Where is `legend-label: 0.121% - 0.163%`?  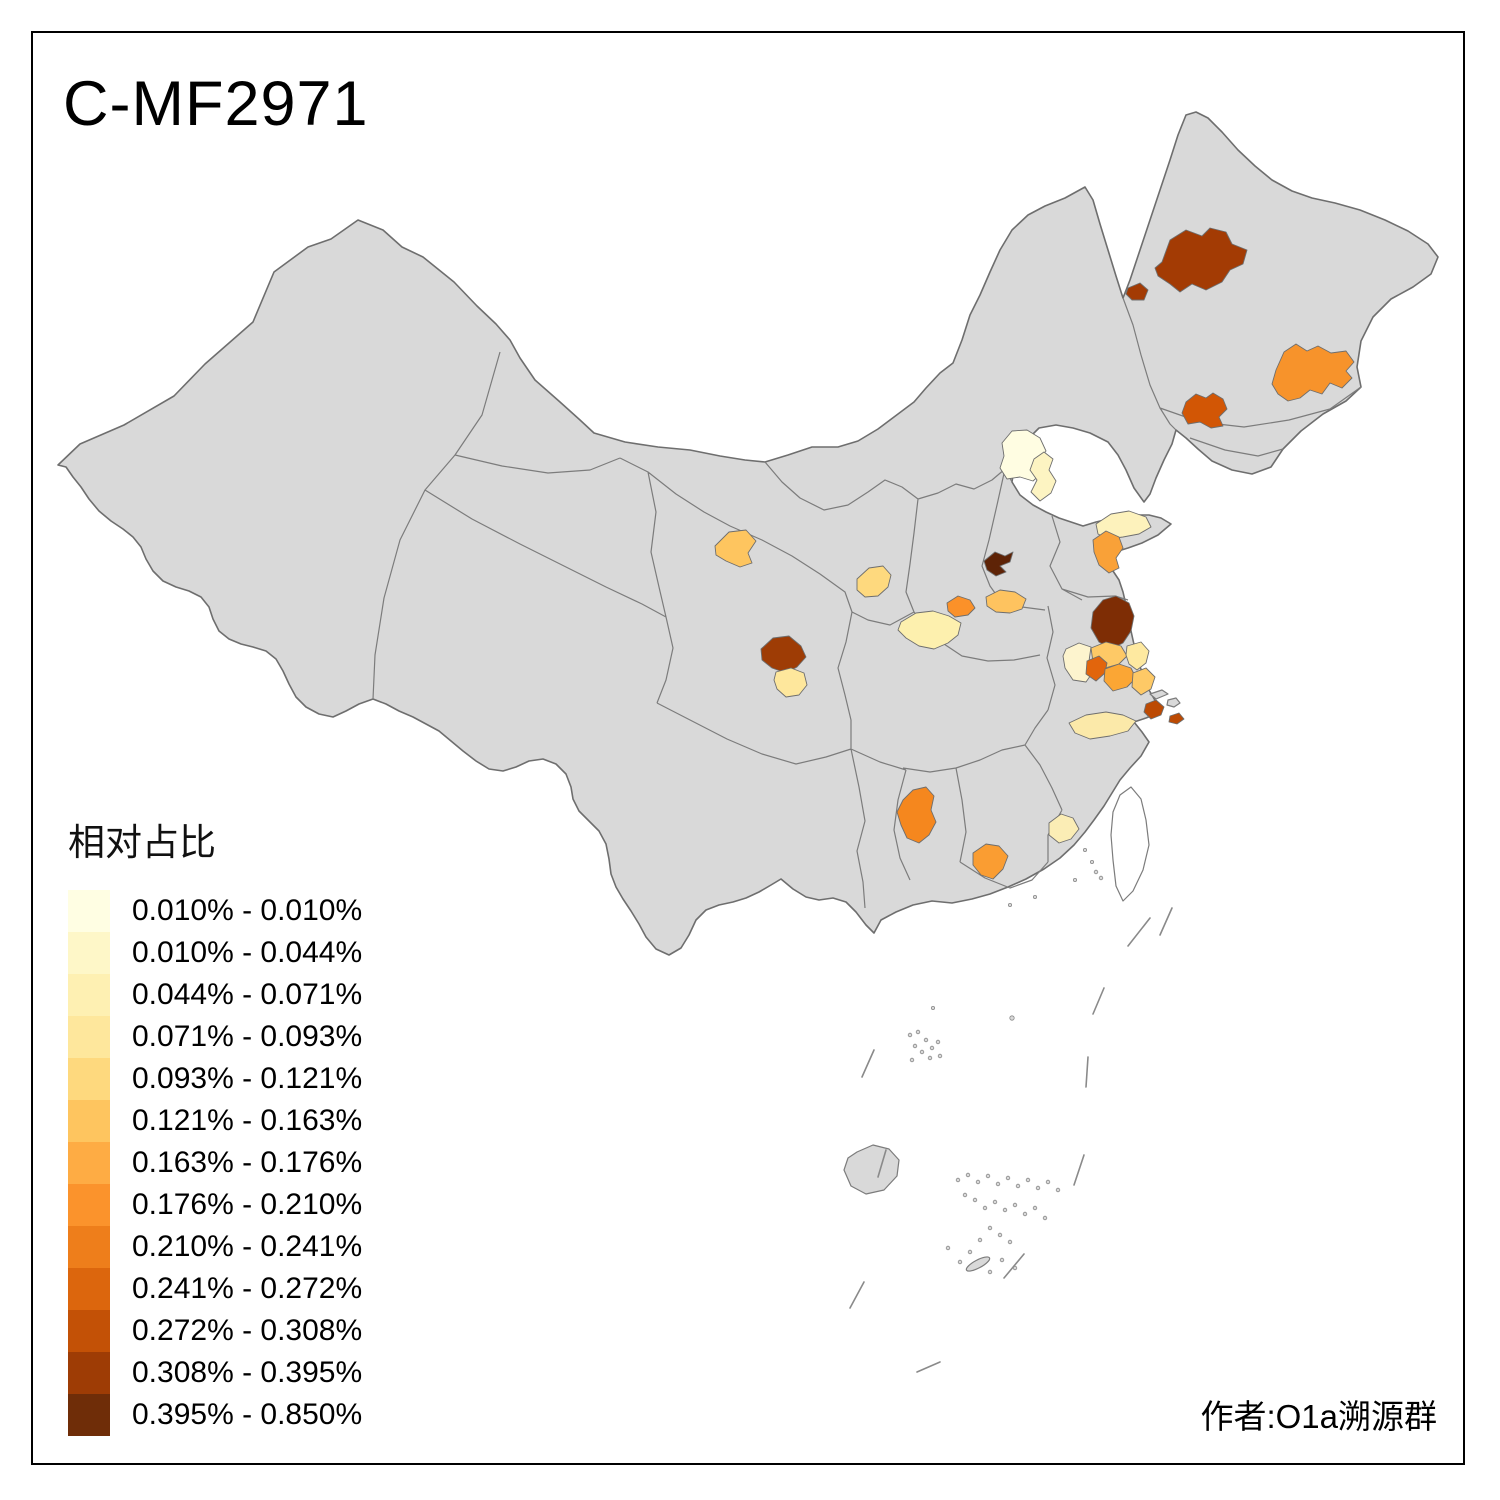 legend-label: 0.121% - 0.163% is located at coordinates (247, 1120).